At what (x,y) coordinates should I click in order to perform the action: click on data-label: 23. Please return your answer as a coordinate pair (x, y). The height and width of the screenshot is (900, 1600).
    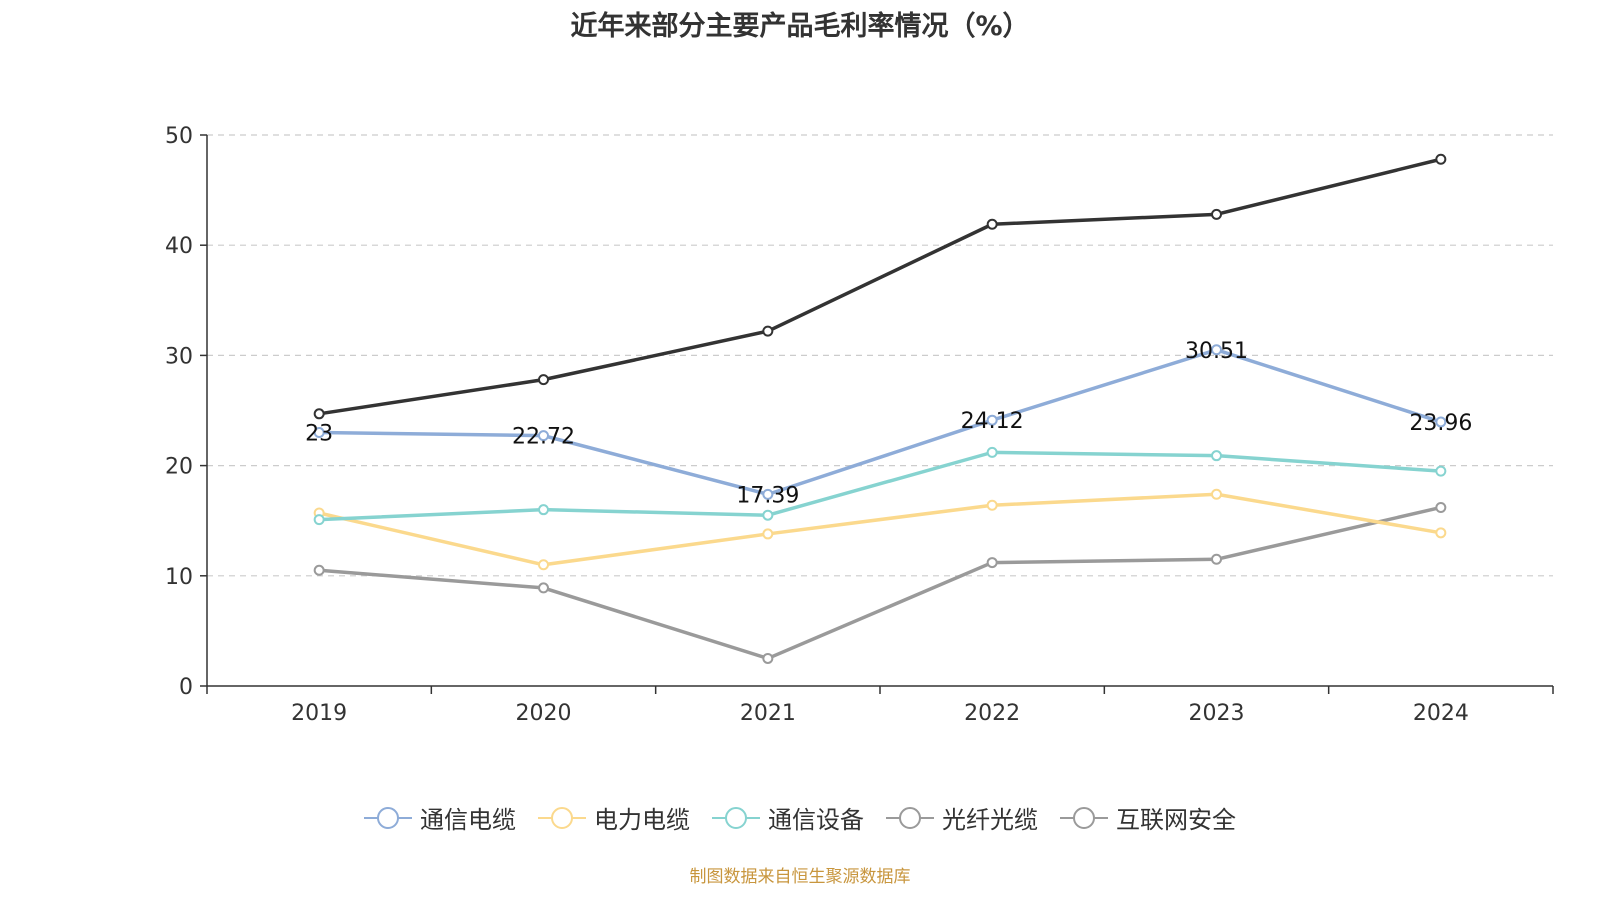
    Looking at the image, I should click on (319, 434).